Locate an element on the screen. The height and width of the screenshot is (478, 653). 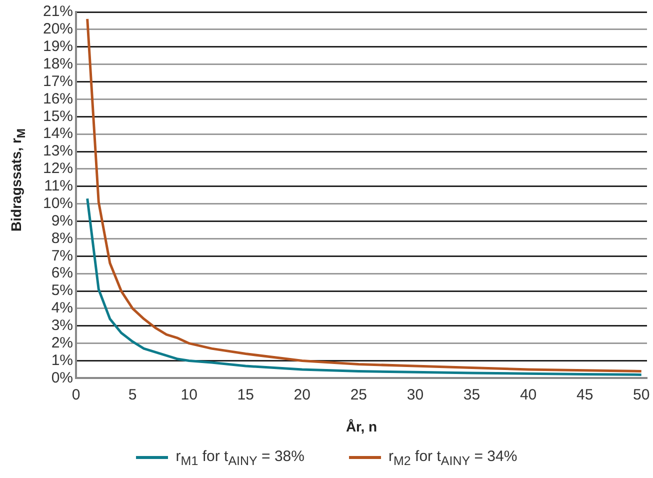
y-tick-label: 21% is located at coordinates (58, 11).